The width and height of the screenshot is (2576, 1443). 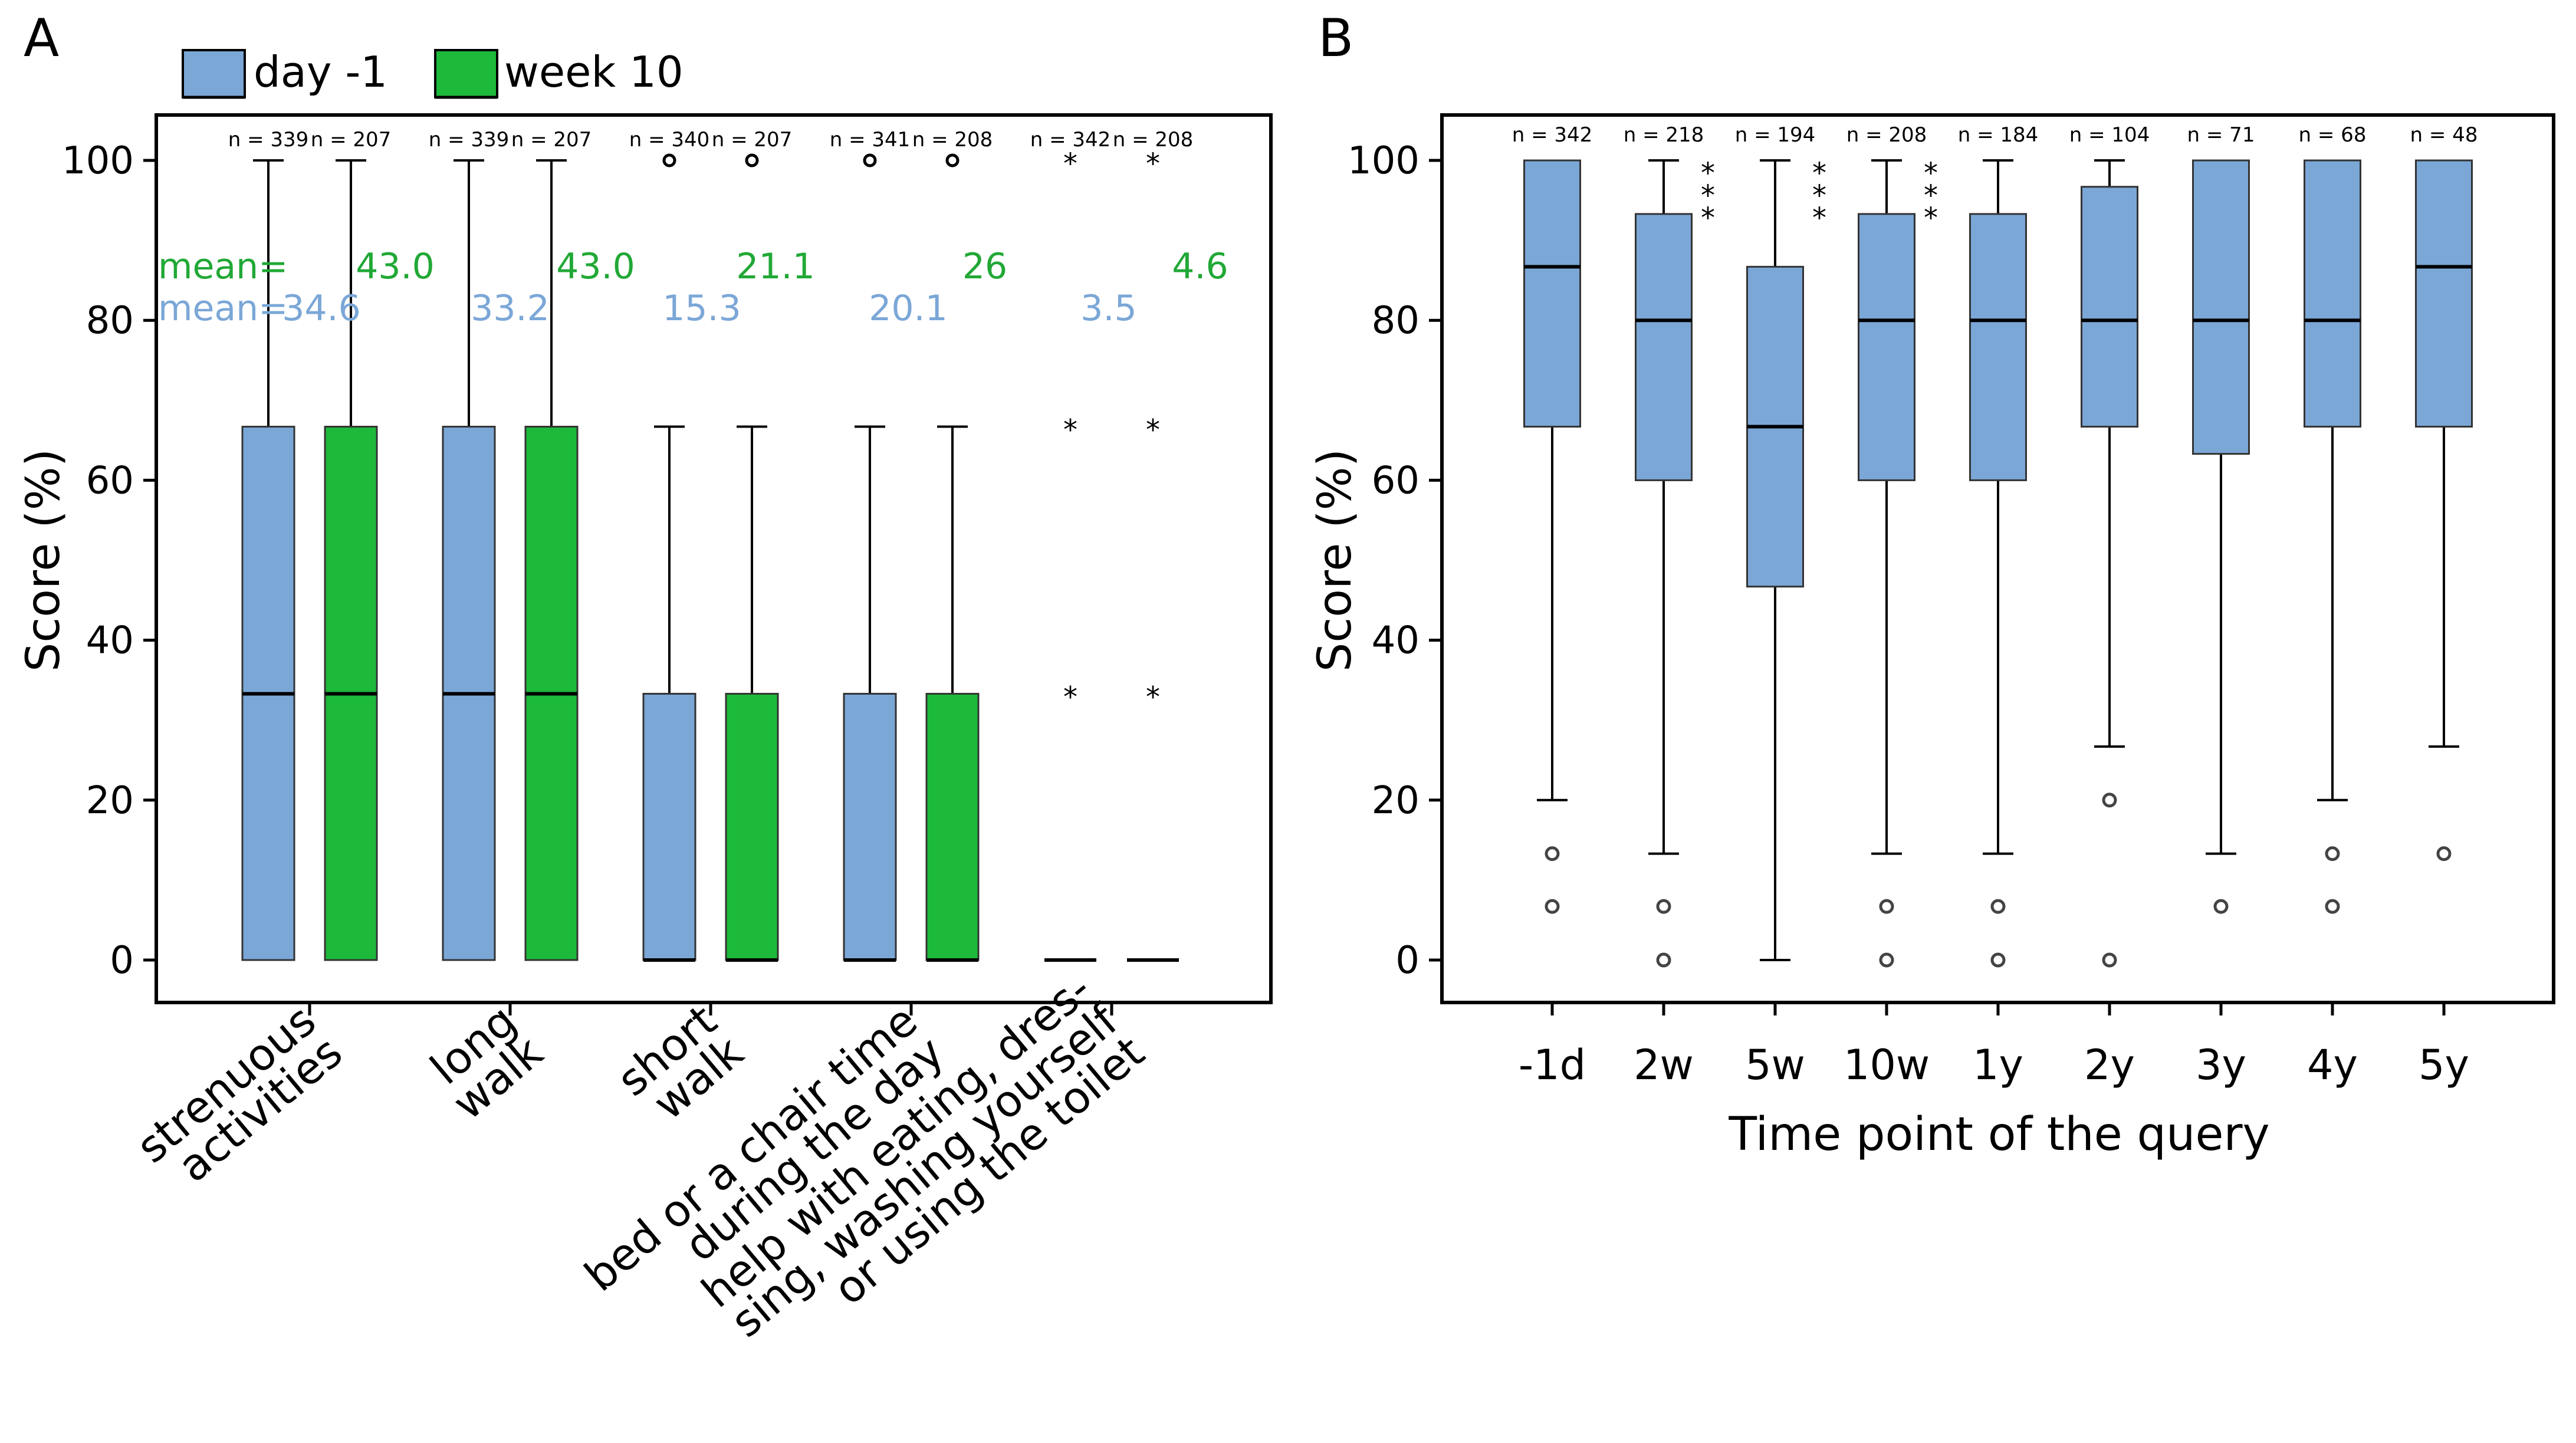 What do you see at coordinates (41, 38) in the screenshot?
I see `panel-a-letter: A` at bounding box center [41, 38].